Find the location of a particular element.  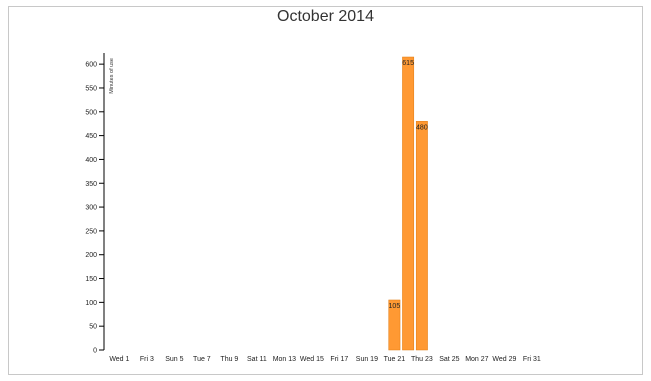

y-tick: 150 is located at coordinates (94, 279).